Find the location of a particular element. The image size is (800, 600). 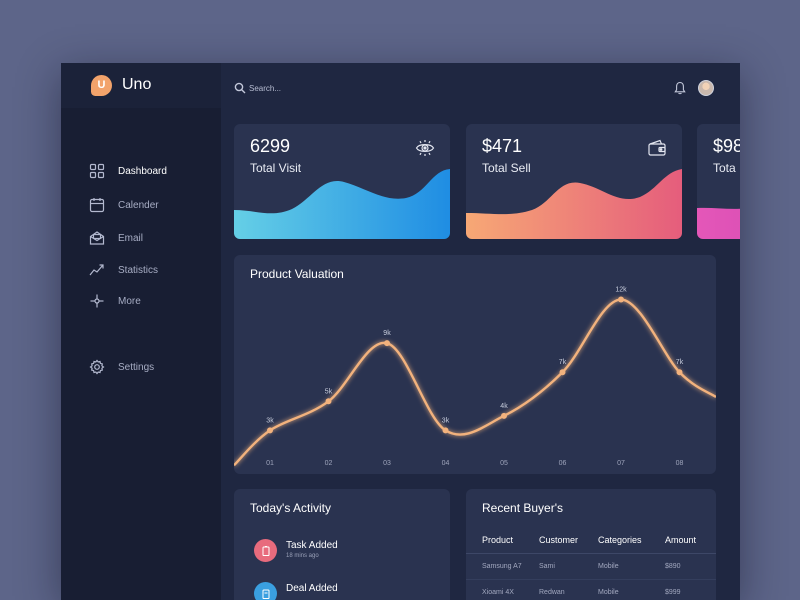

panel-title: Recent Buyer's is located at coordinates (522, 508).